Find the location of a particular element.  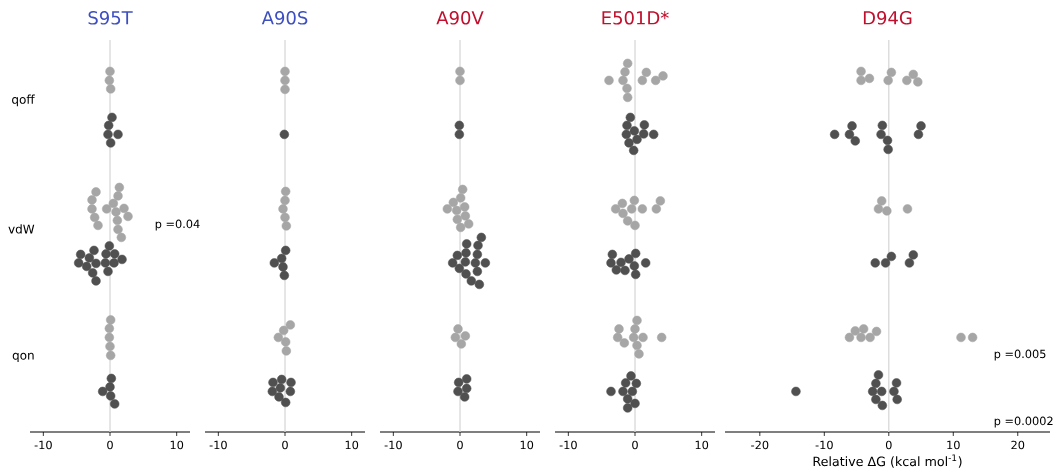

y-tick-label: vdW is located at coordinates (21, 229).